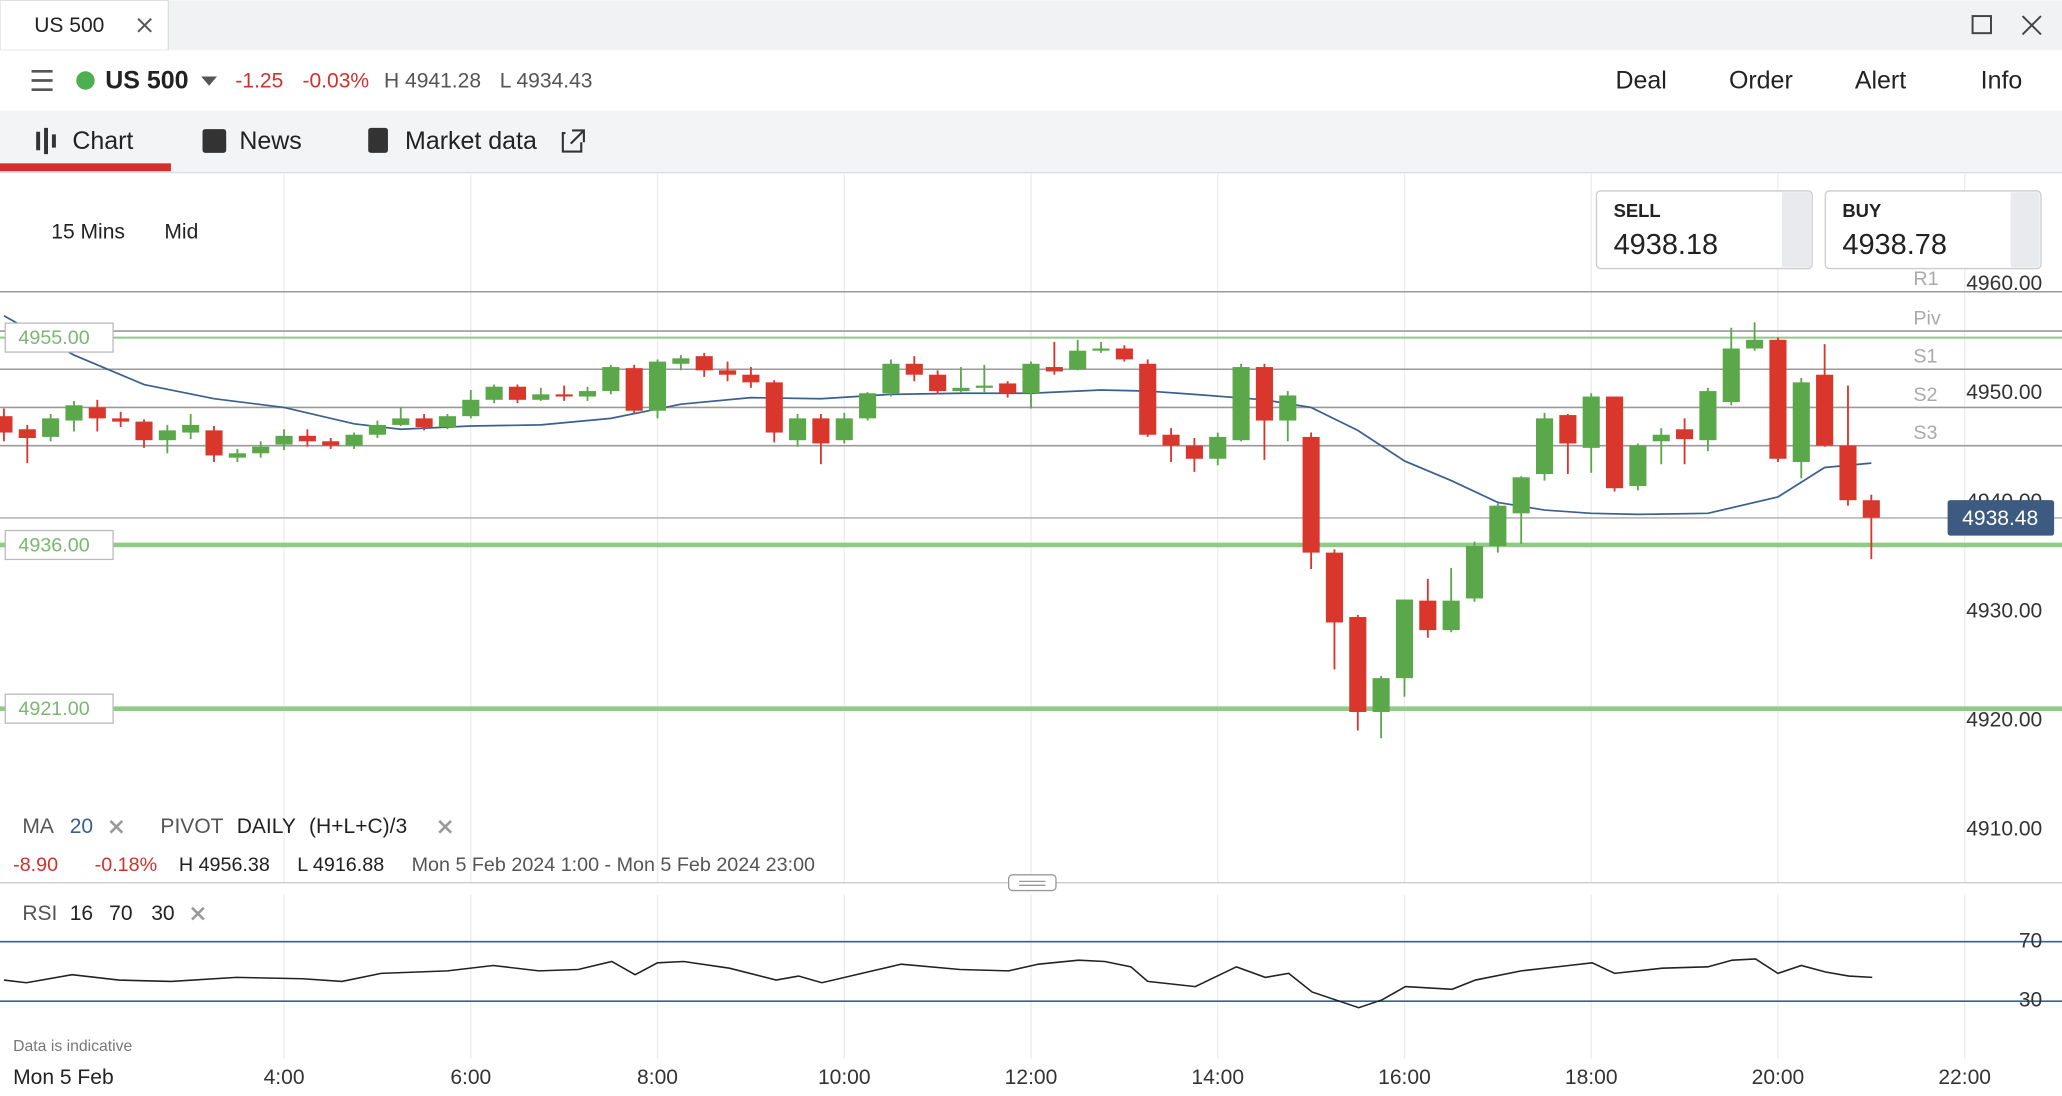 This screenshot has width=2062, height=1096. What do you see at coordinates (88, 232) in the screenshot?
I see `interval: 15 Mins` at bounding box center [88, 232].